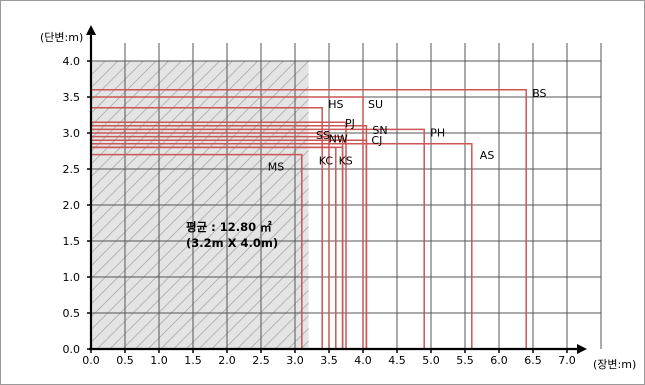 The image size is (645, 385). What do you see at coordinates (329, 360) in the screenshot?
I see `x-tick-label: 3.5` at bounding box center [329, 360].